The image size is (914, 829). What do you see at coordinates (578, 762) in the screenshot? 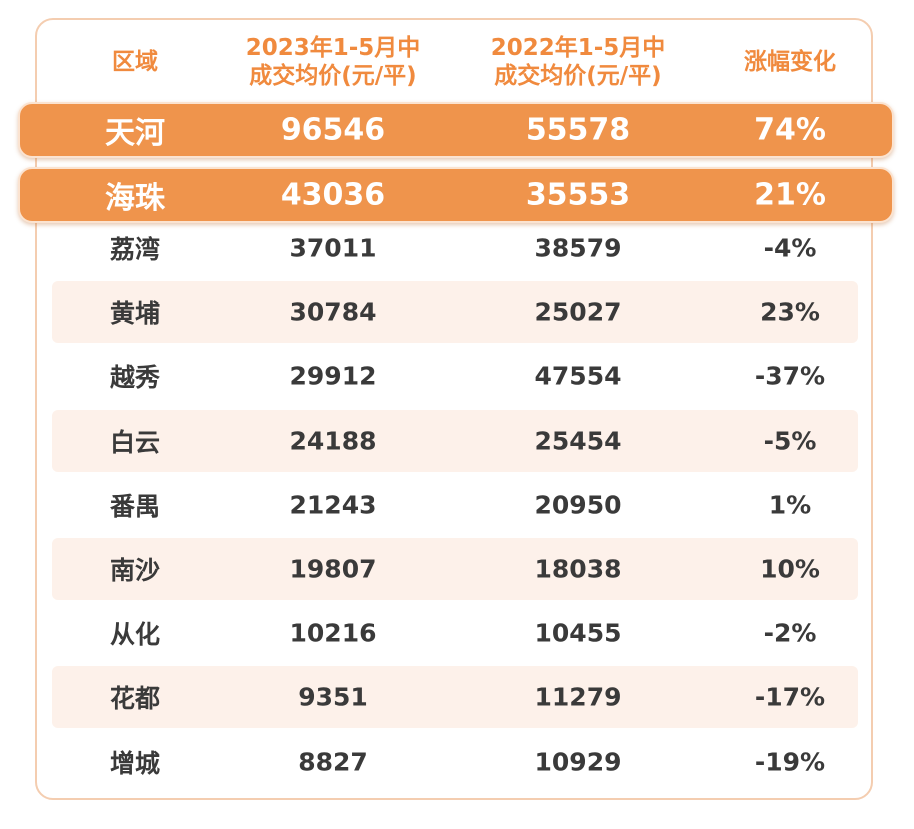
I see `value-cell: 10929` at bounding box center [578, 762].